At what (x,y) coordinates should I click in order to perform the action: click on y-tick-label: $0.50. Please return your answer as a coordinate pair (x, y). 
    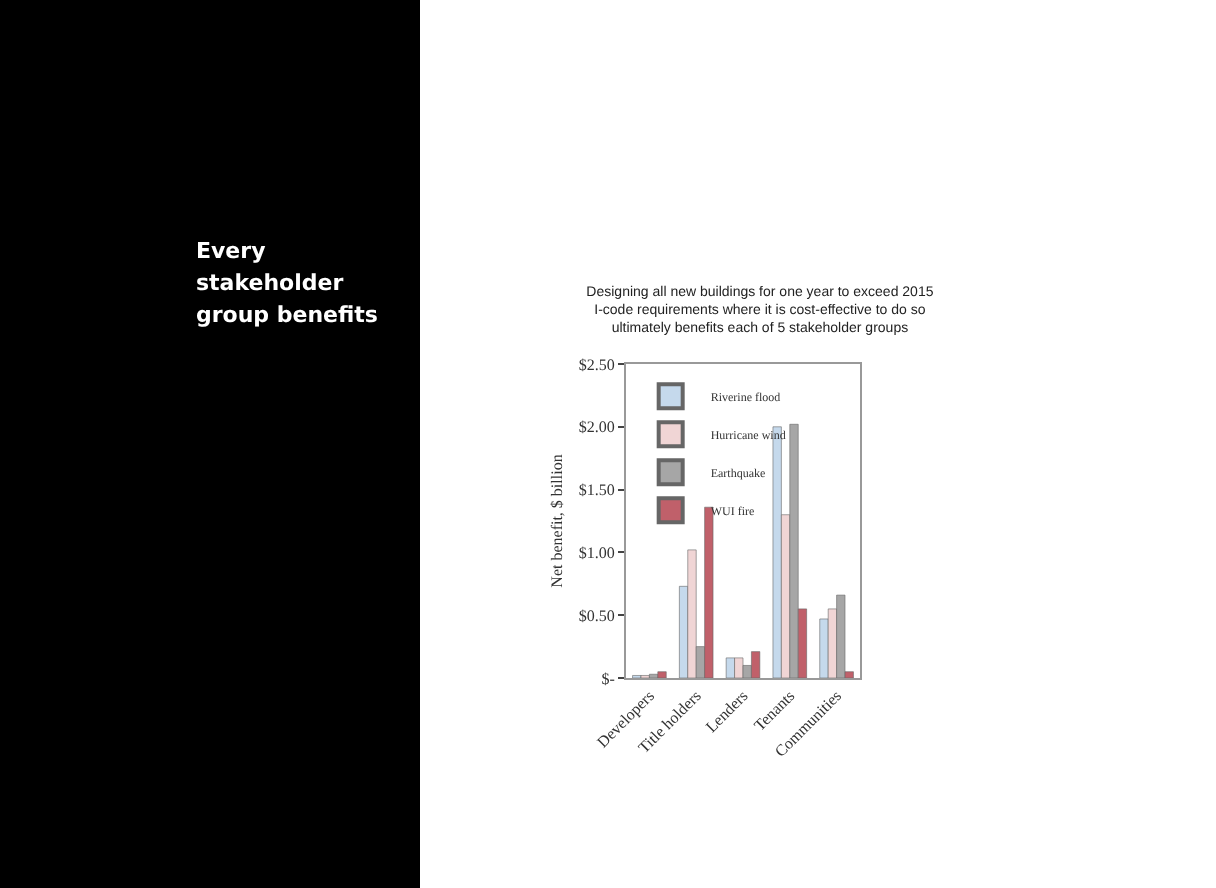
    Looking at the image, I should click on (596, 615).